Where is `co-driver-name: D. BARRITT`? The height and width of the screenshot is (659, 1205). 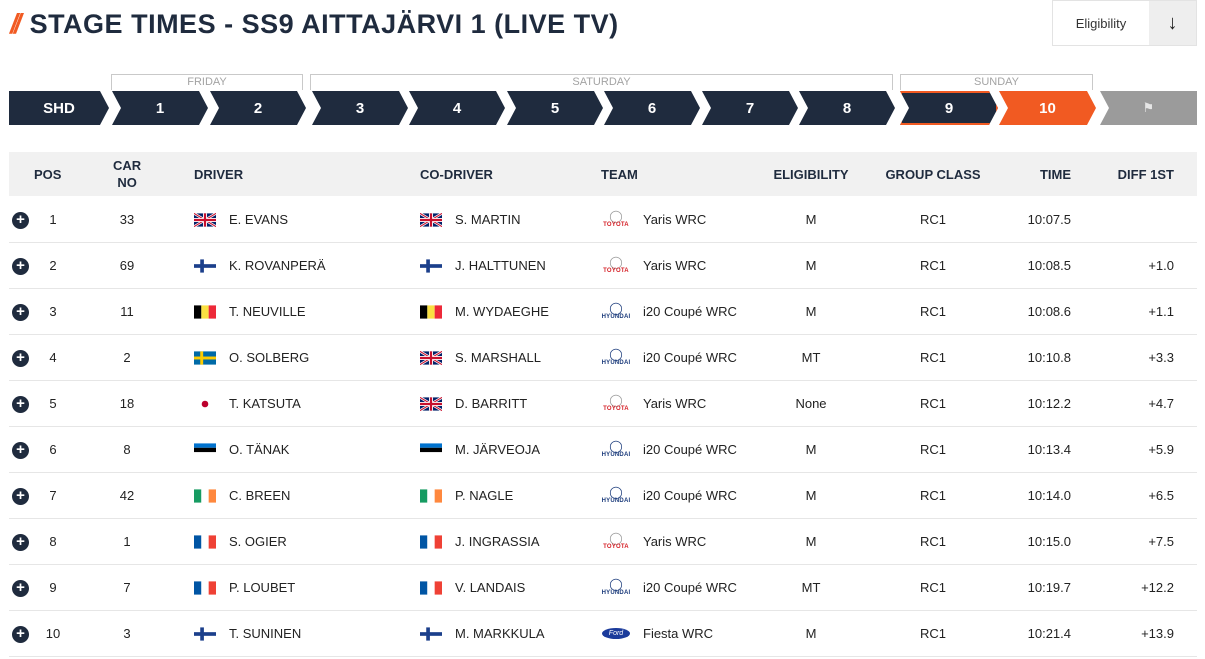 co-driver-name: D. BARRITT is located at coordinates (491, 403).